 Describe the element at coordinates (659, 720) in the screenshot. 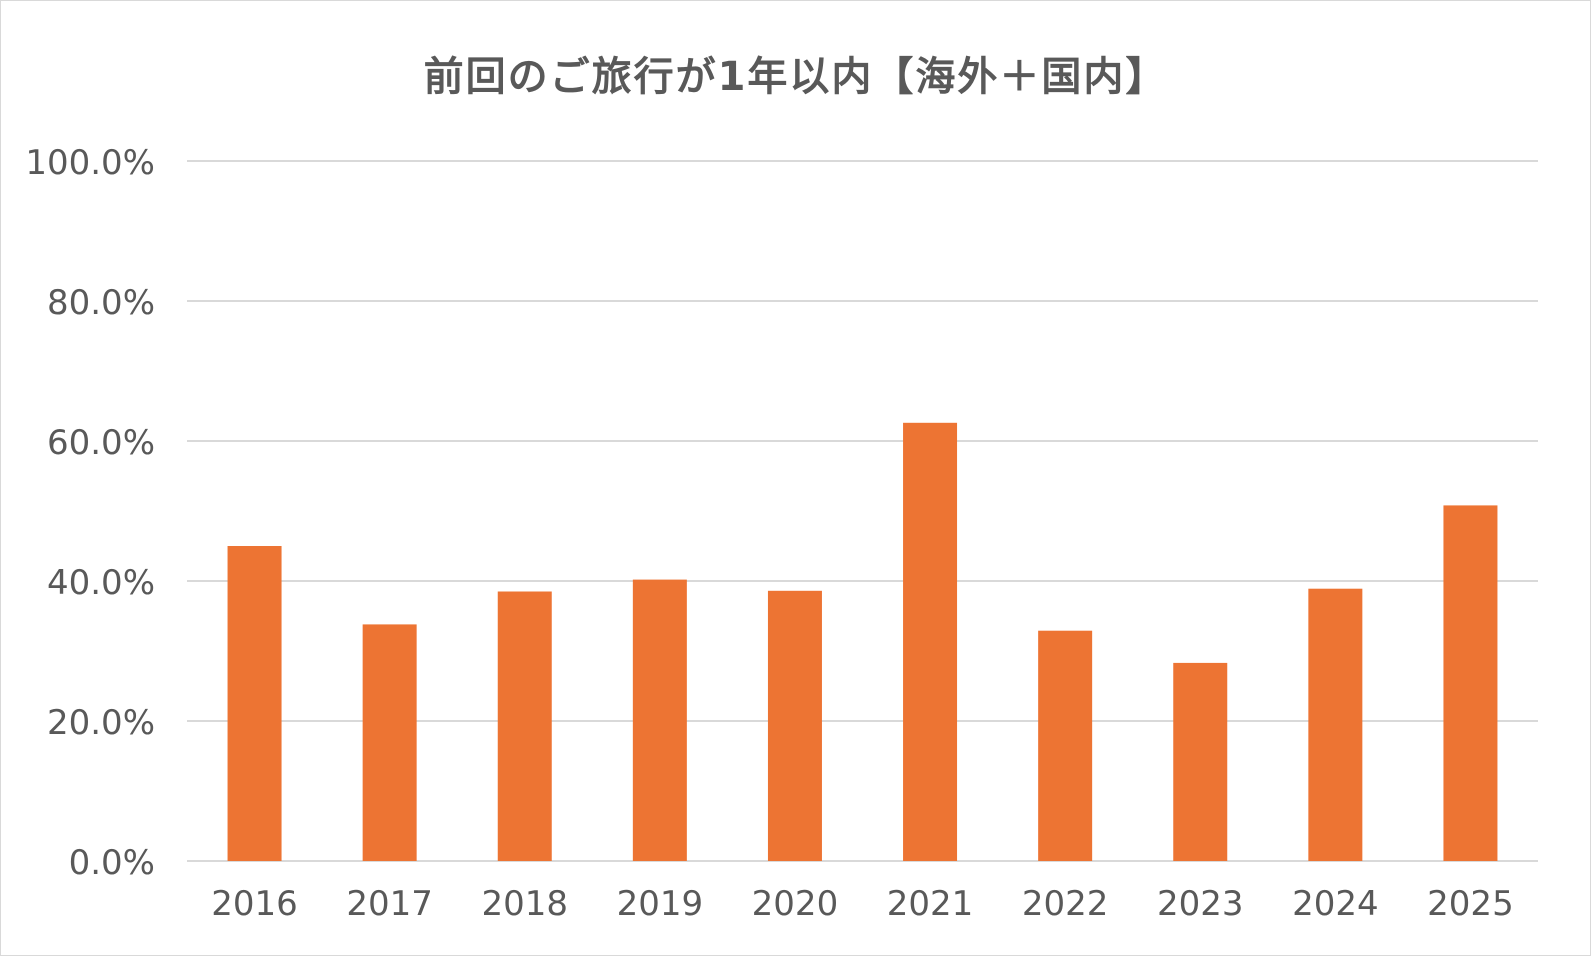

I see `bar-2019` at that location.